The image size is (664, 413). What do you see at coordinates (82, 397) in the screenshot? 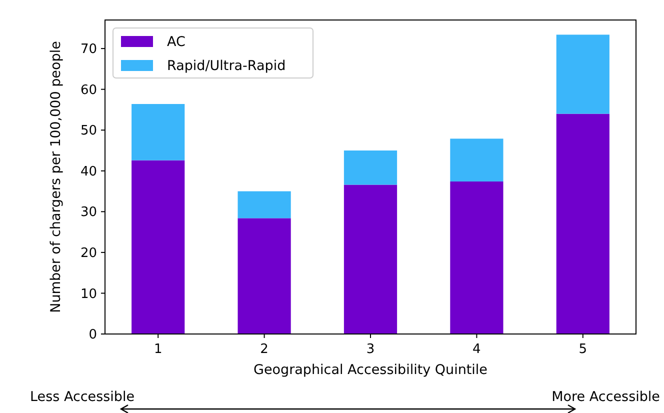
I see `text: Less Accessible` at bounding box center [82, 397].